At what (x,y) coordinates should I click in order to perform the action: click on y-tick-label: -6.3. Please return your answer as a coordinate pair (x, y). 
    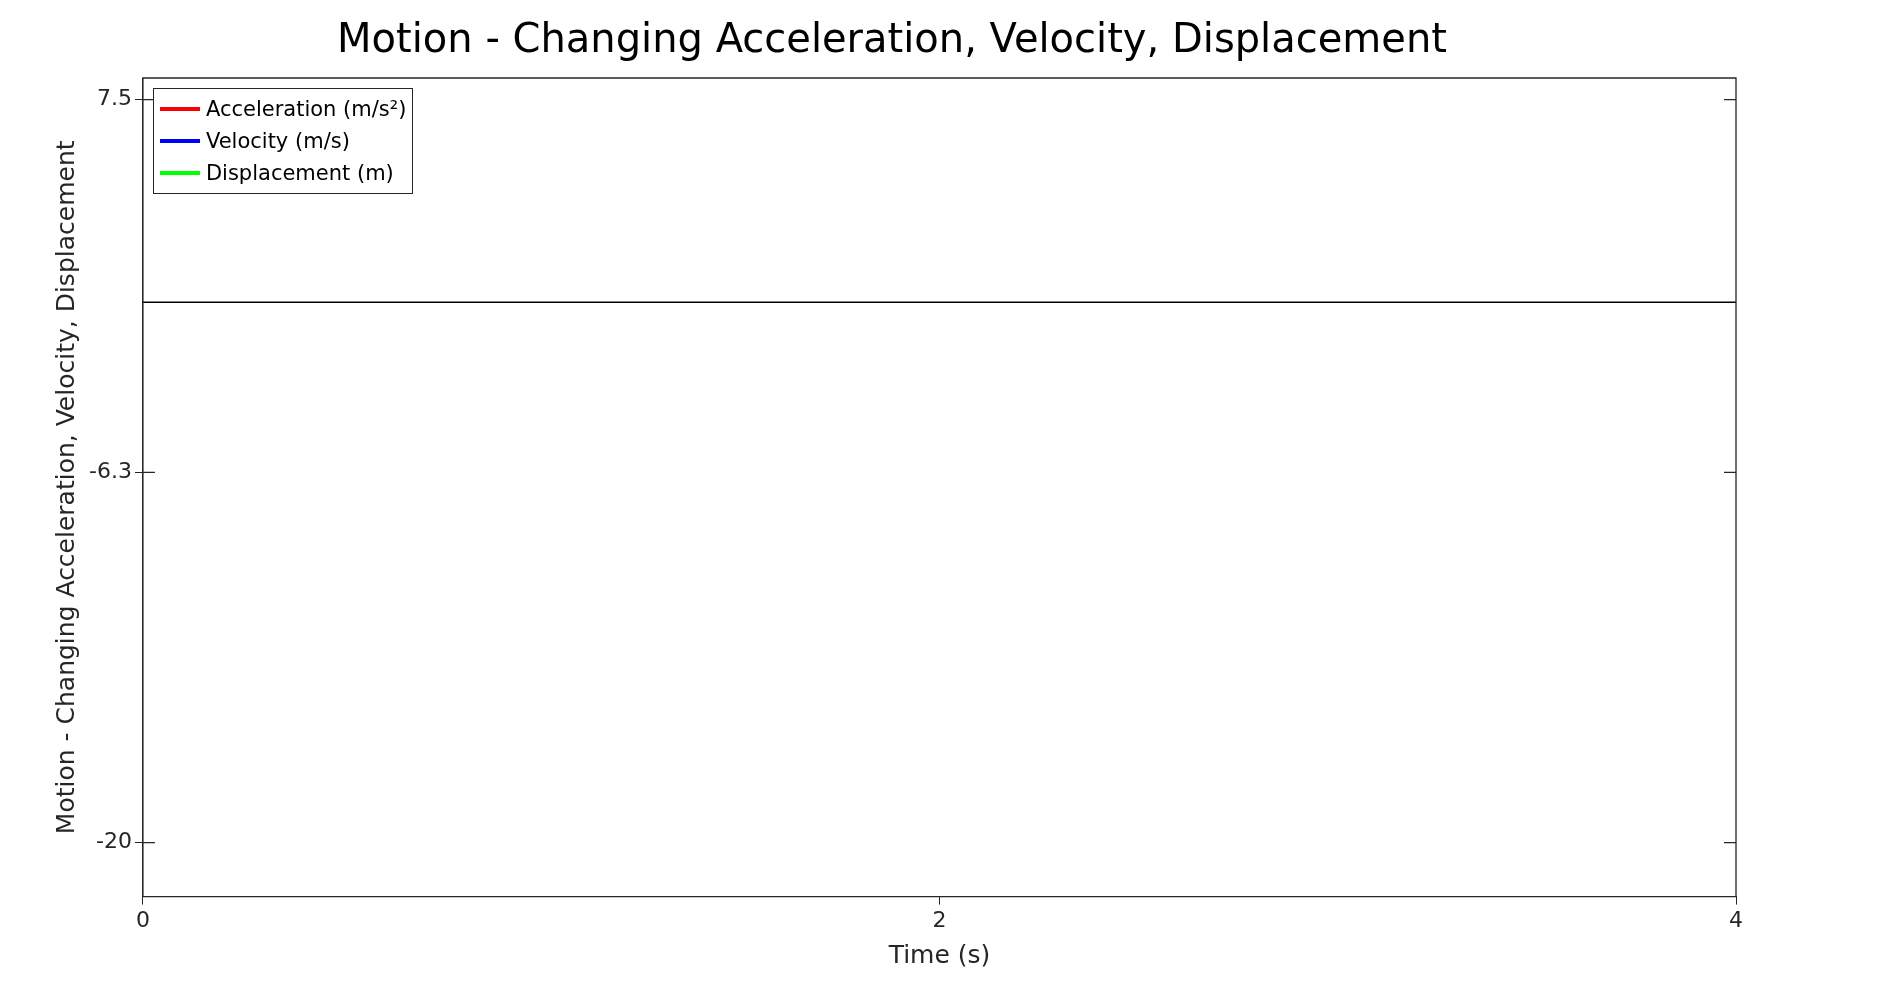
    Looking at the image, I should click on (110, 471).